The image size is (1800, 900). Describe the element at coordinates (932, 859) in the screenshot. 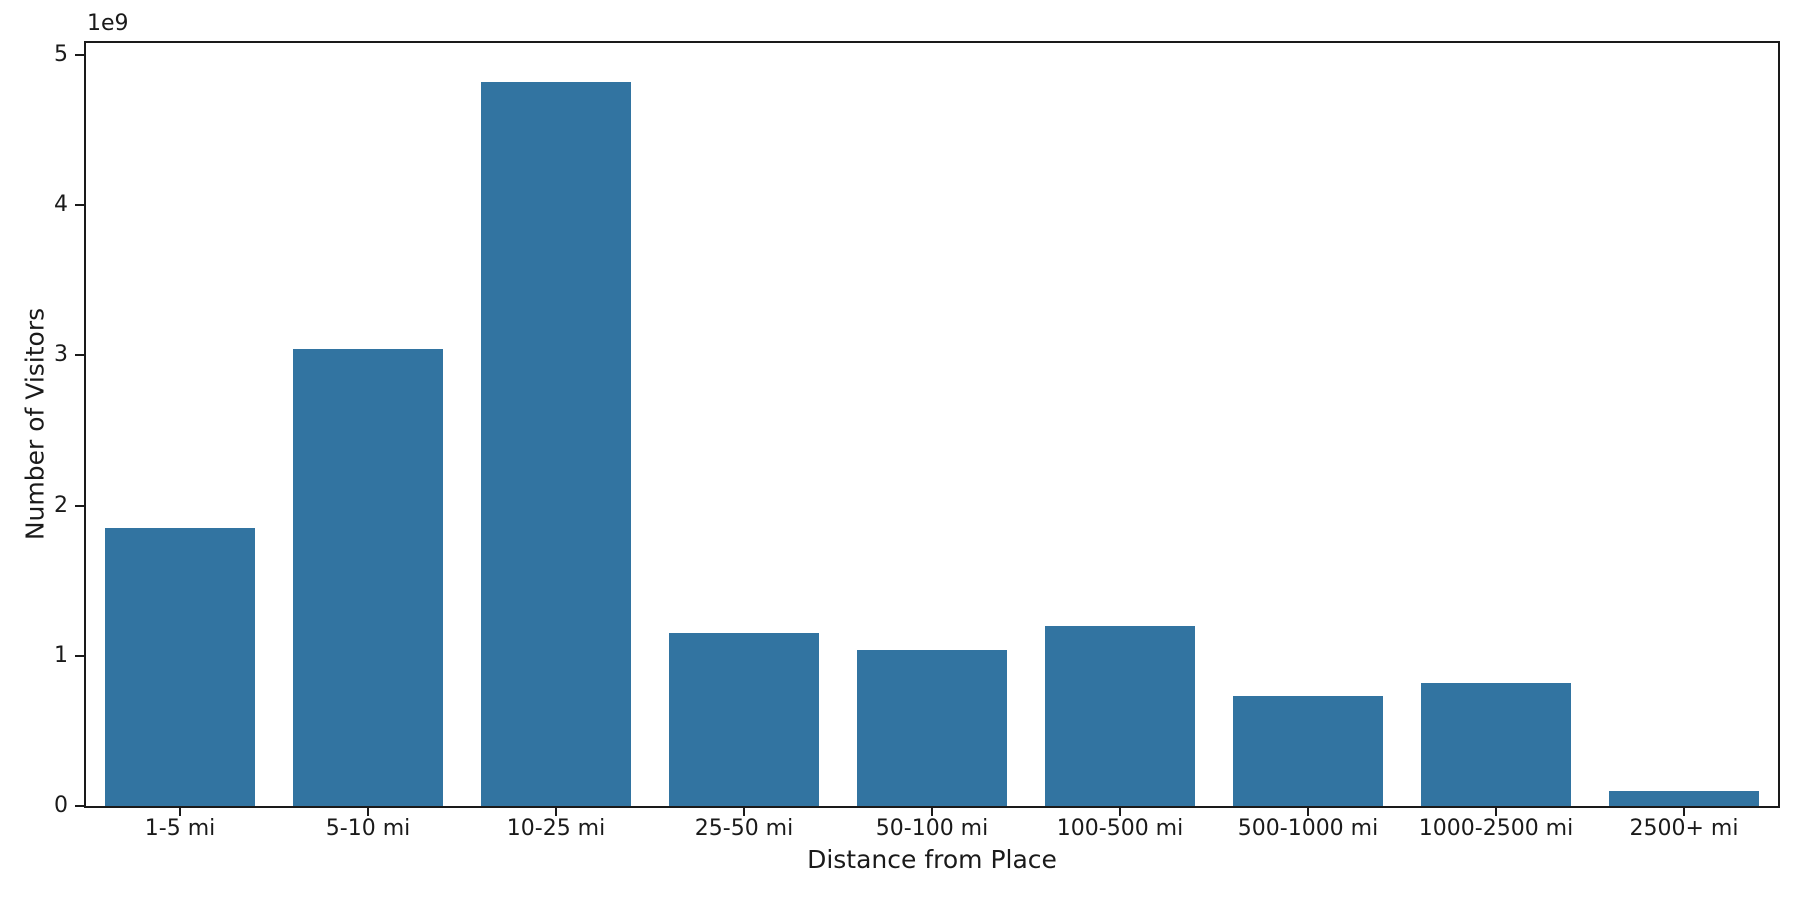

I see `x-axis-label: Distance from Place` at that location.